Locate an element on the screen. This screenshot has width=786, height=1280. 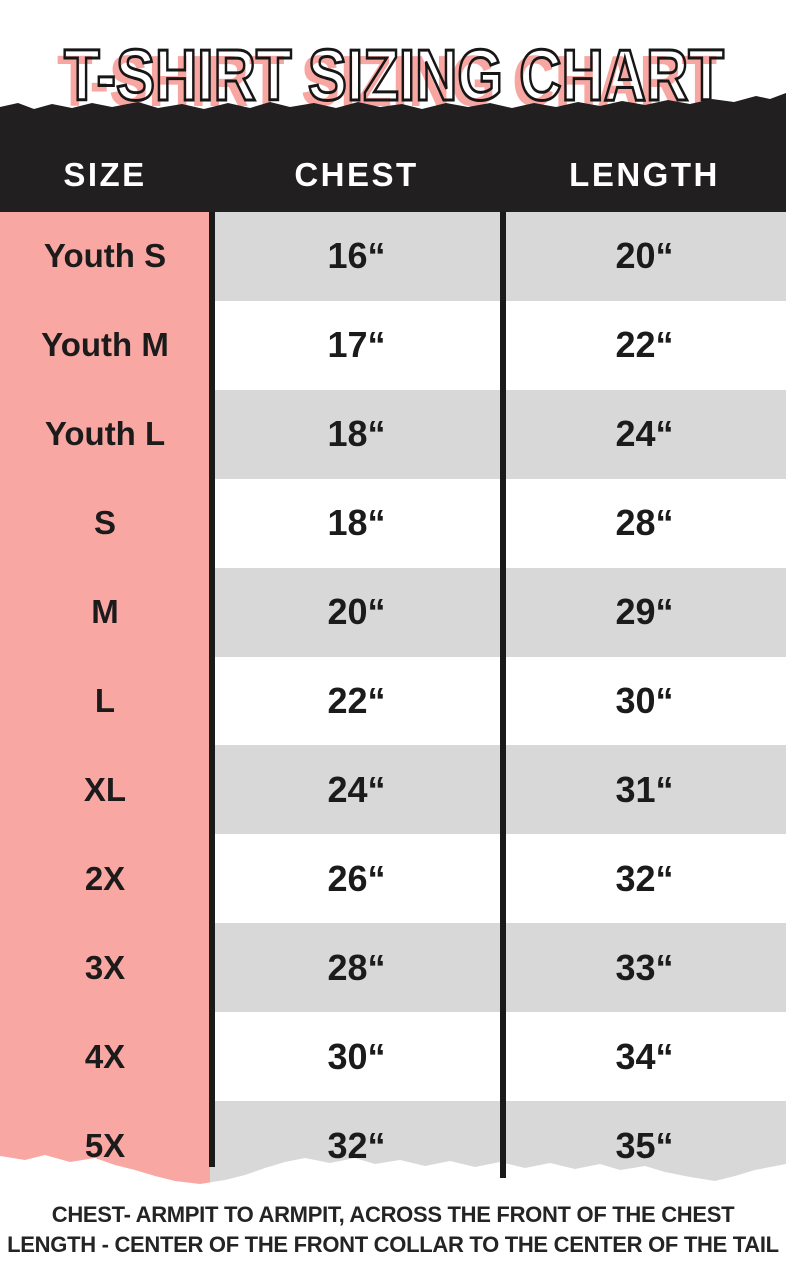
length-cell: 32“ is located at coordinates (644, 878).